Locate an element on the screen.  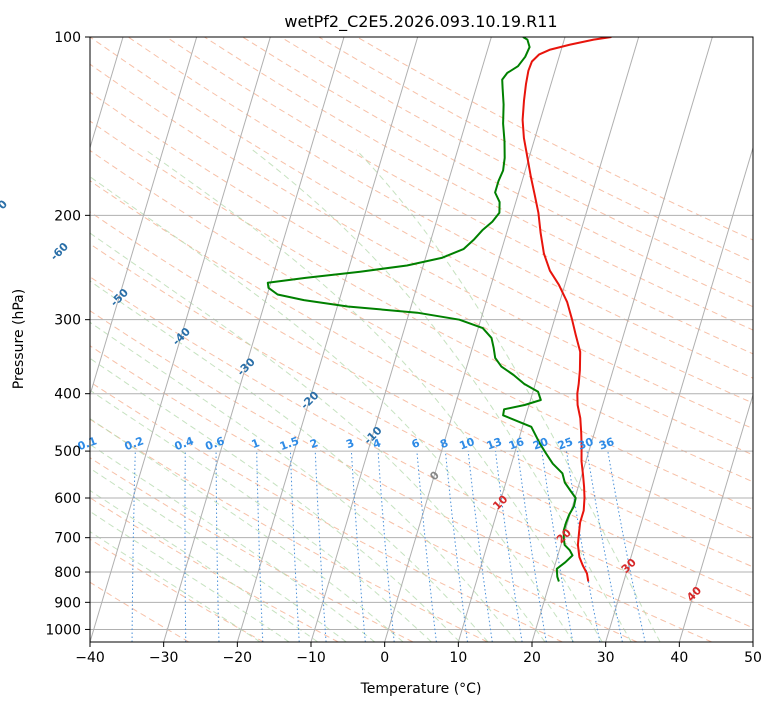
x-tick-label: −10 is located at coordinates (311, 658).